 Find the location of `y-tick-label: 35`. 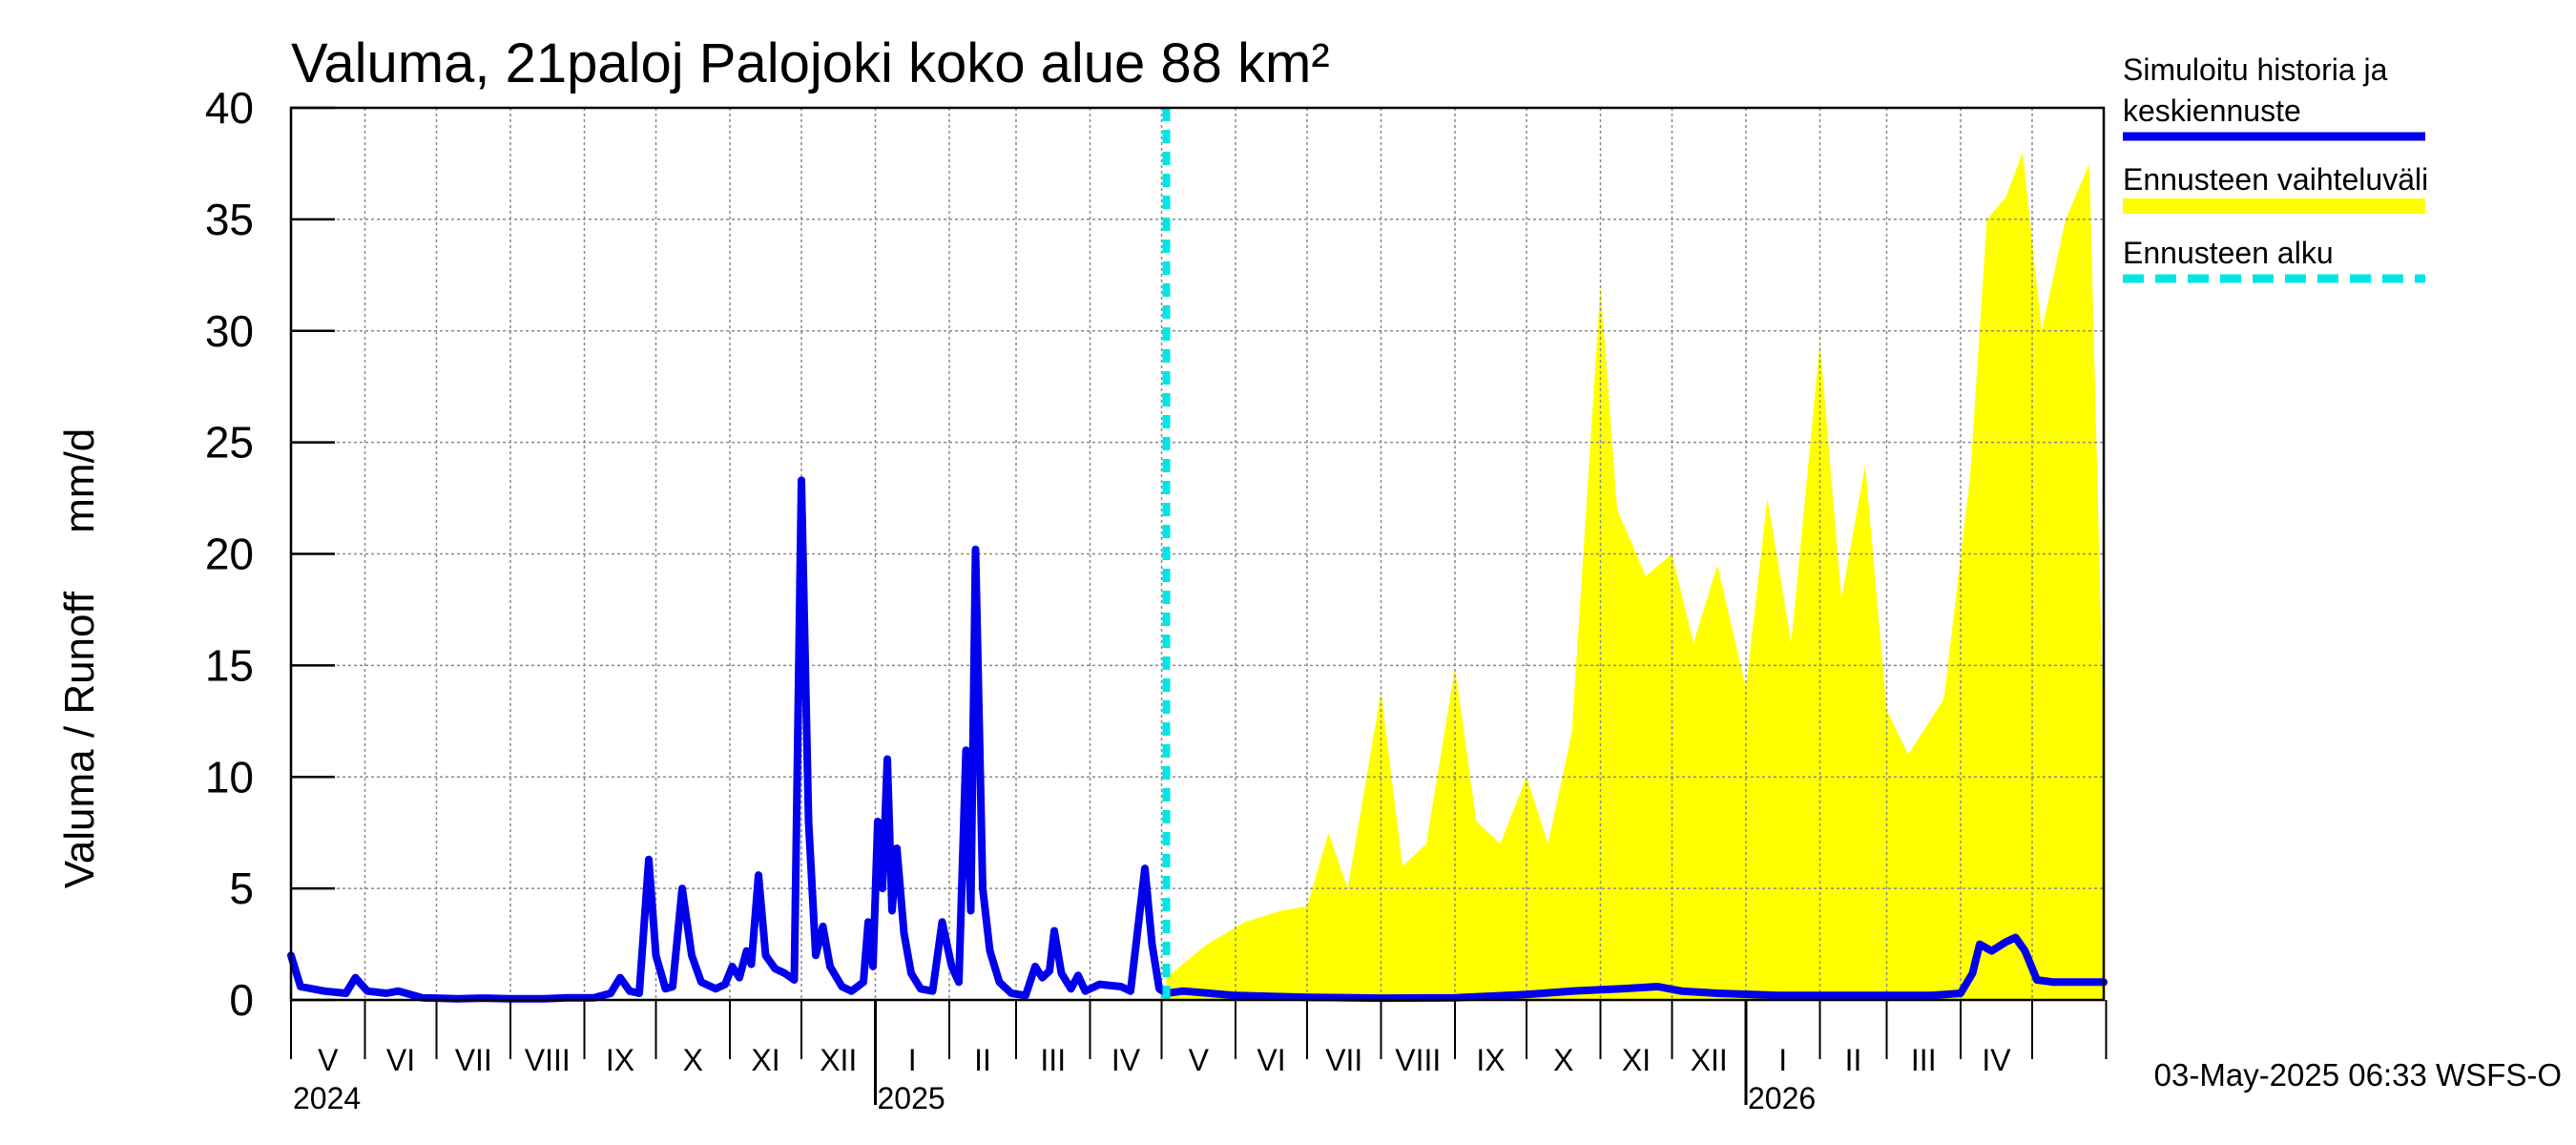

y-tick-label: 35 is located at coordinates (229, 219).